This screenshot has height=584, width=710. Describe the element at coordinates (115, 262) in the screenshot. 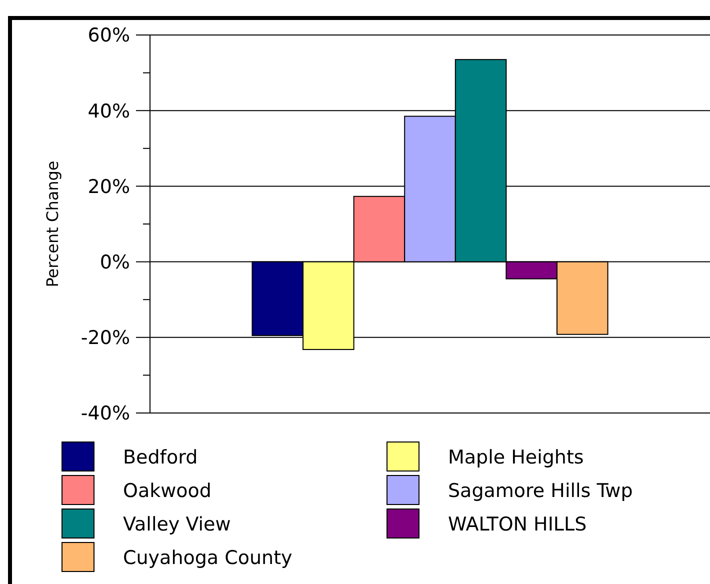

I see `y-tick-label: 0%` at that location.